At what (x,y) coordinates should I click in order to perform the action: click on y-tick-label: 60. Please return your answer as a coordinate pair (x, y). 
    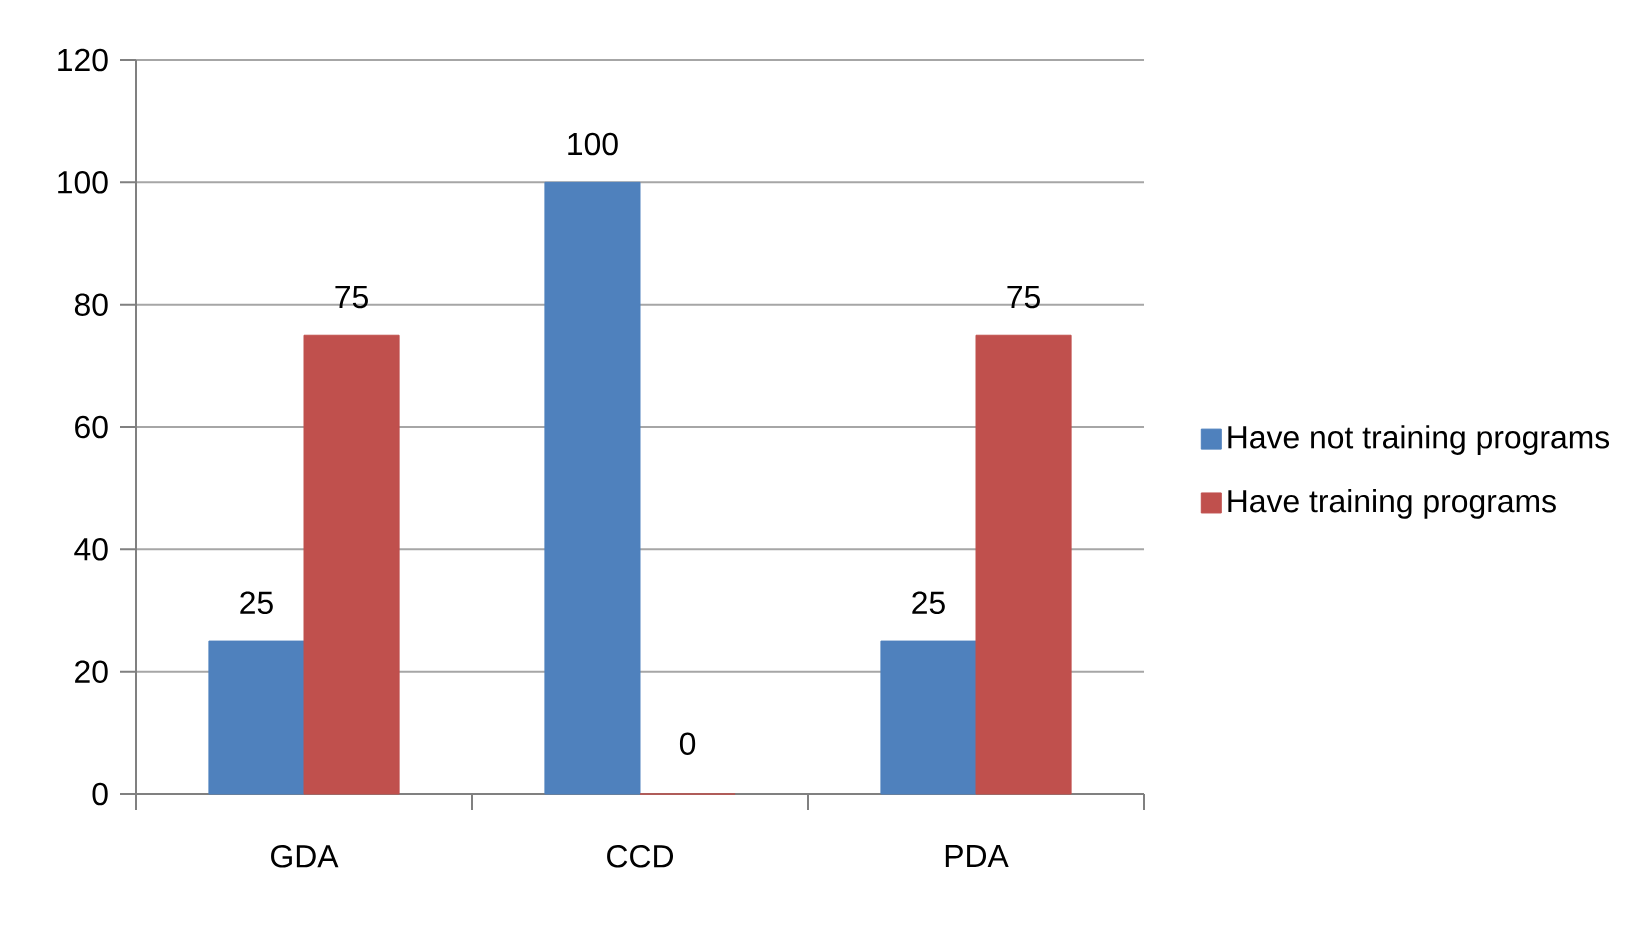
    Looking at the image, I should click on (91, 427).